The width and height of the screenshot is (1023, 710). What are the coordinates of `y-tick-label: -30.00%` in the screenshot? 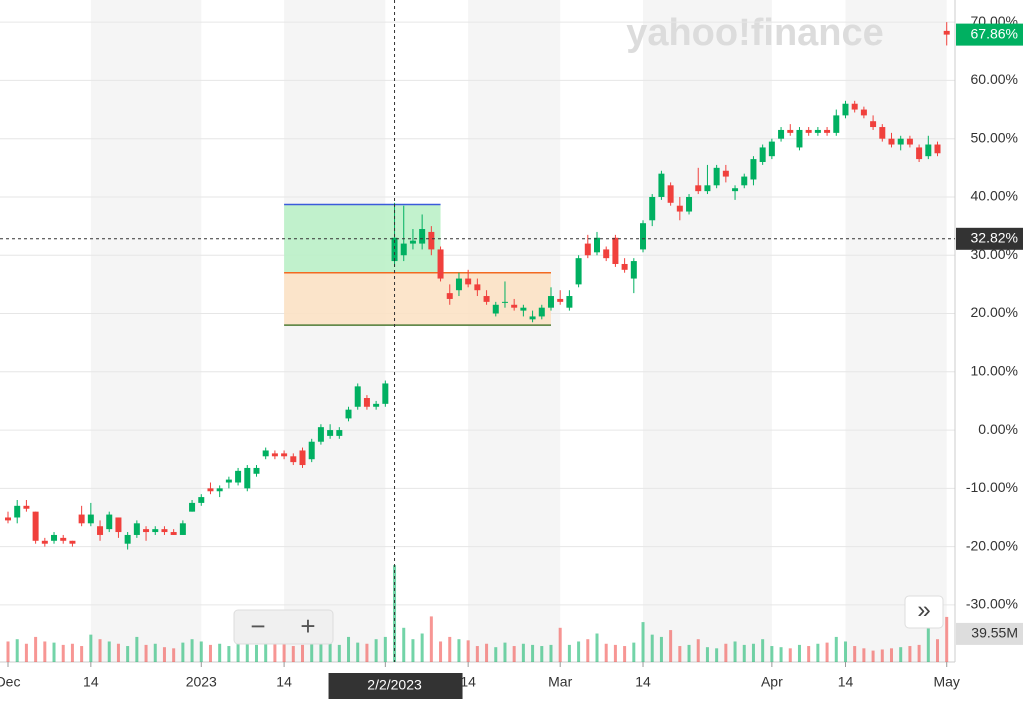 It's located at (992, 604).